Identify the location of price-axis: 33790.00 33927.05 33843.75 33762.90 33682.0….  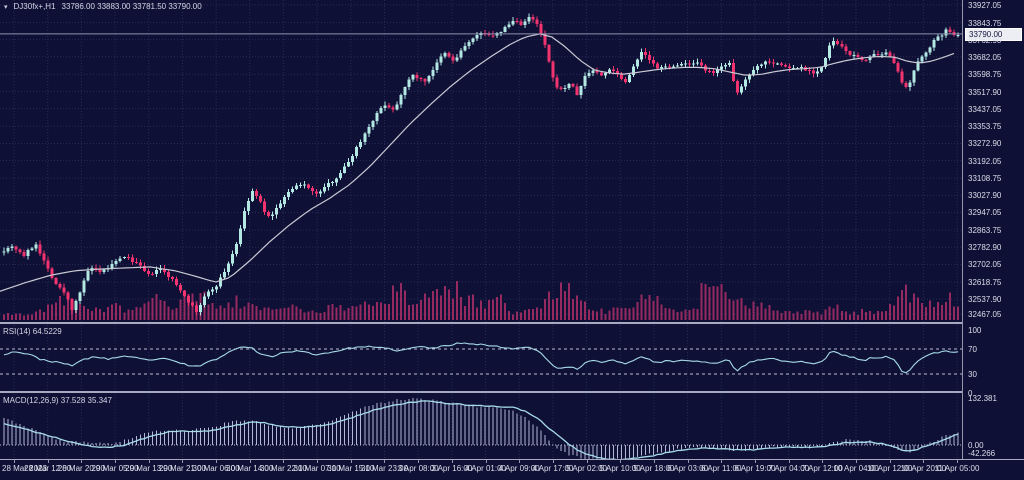
(993, 229).